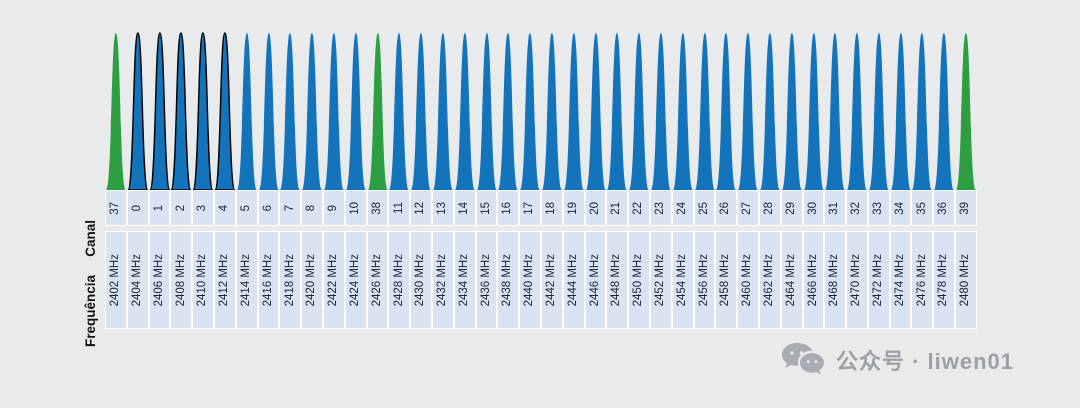 The width and height of the screenshot is (1080, 408). I want to click on channel-number-label: 35, so click(921, 208).